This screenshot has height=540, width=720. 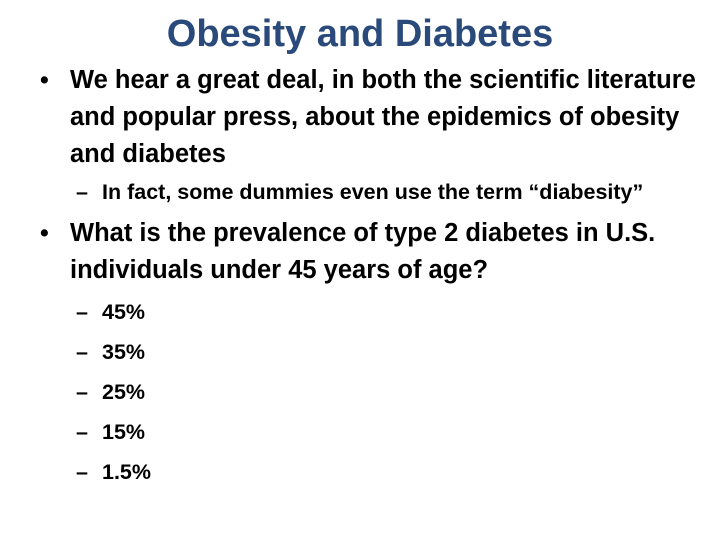 I want to click on option-2-text: 35%, so click(x=124, y=352).